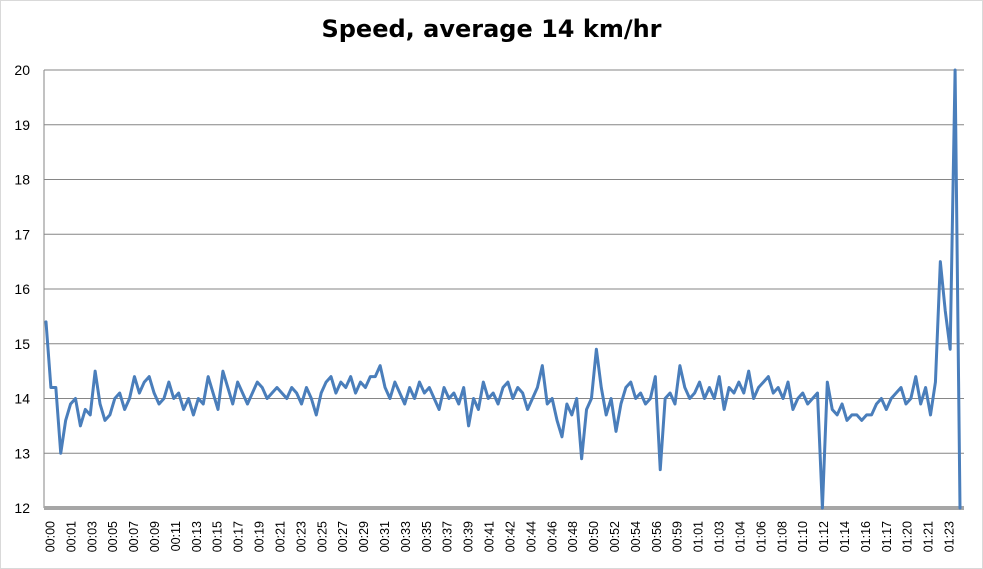  What do you see at coordinates (22, 180) in the screenshot?
I see `y-tick-label: 18` at bounding box center [22, 180].